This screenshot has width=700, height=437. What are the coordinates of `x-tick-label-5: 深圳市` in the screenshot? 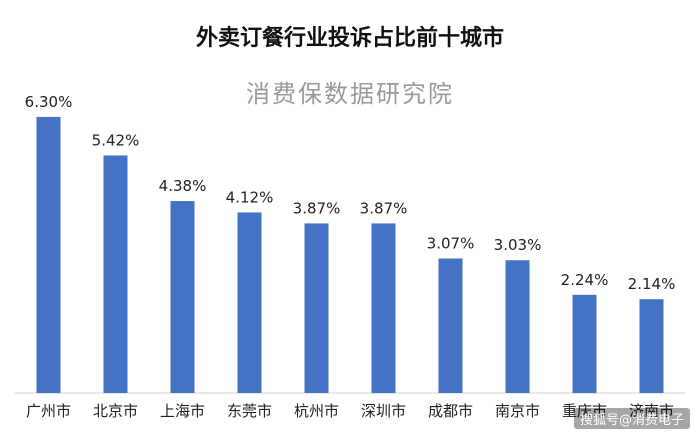 It's located at (383, 411).